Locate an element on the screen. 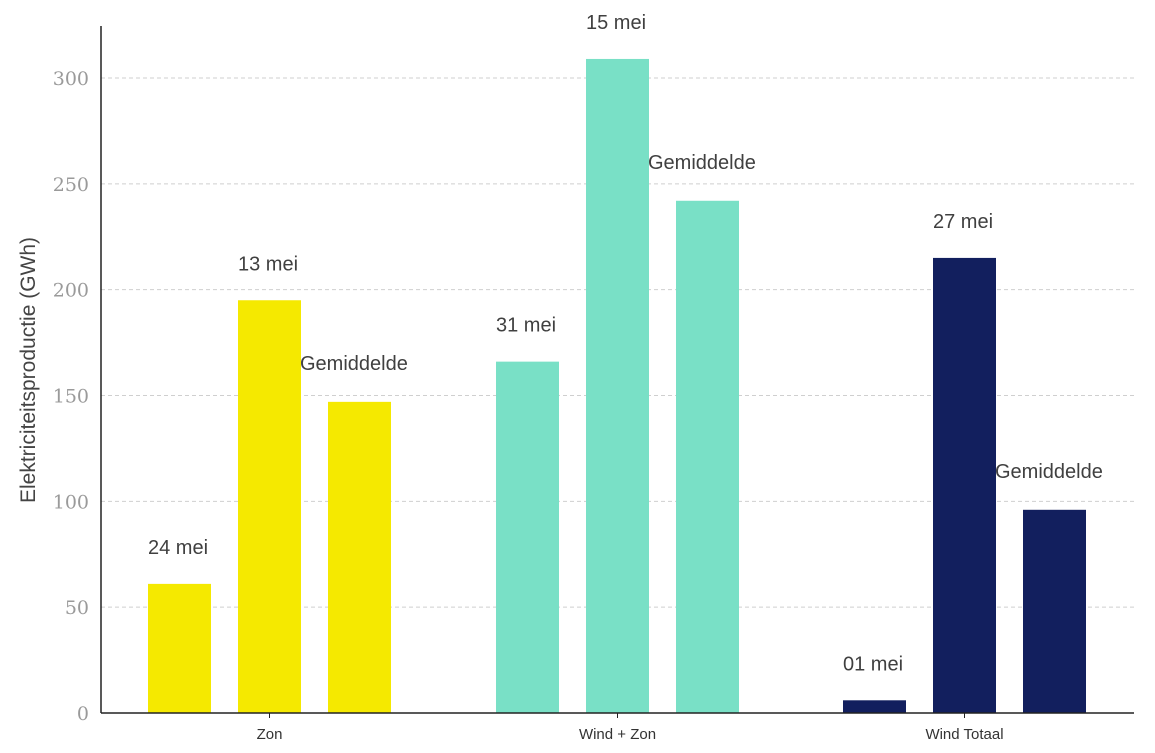 Image resolution: width=1155 pixels, height=753 pixels. bar-data-label: 31 mei is located at coordinates (526, 326).